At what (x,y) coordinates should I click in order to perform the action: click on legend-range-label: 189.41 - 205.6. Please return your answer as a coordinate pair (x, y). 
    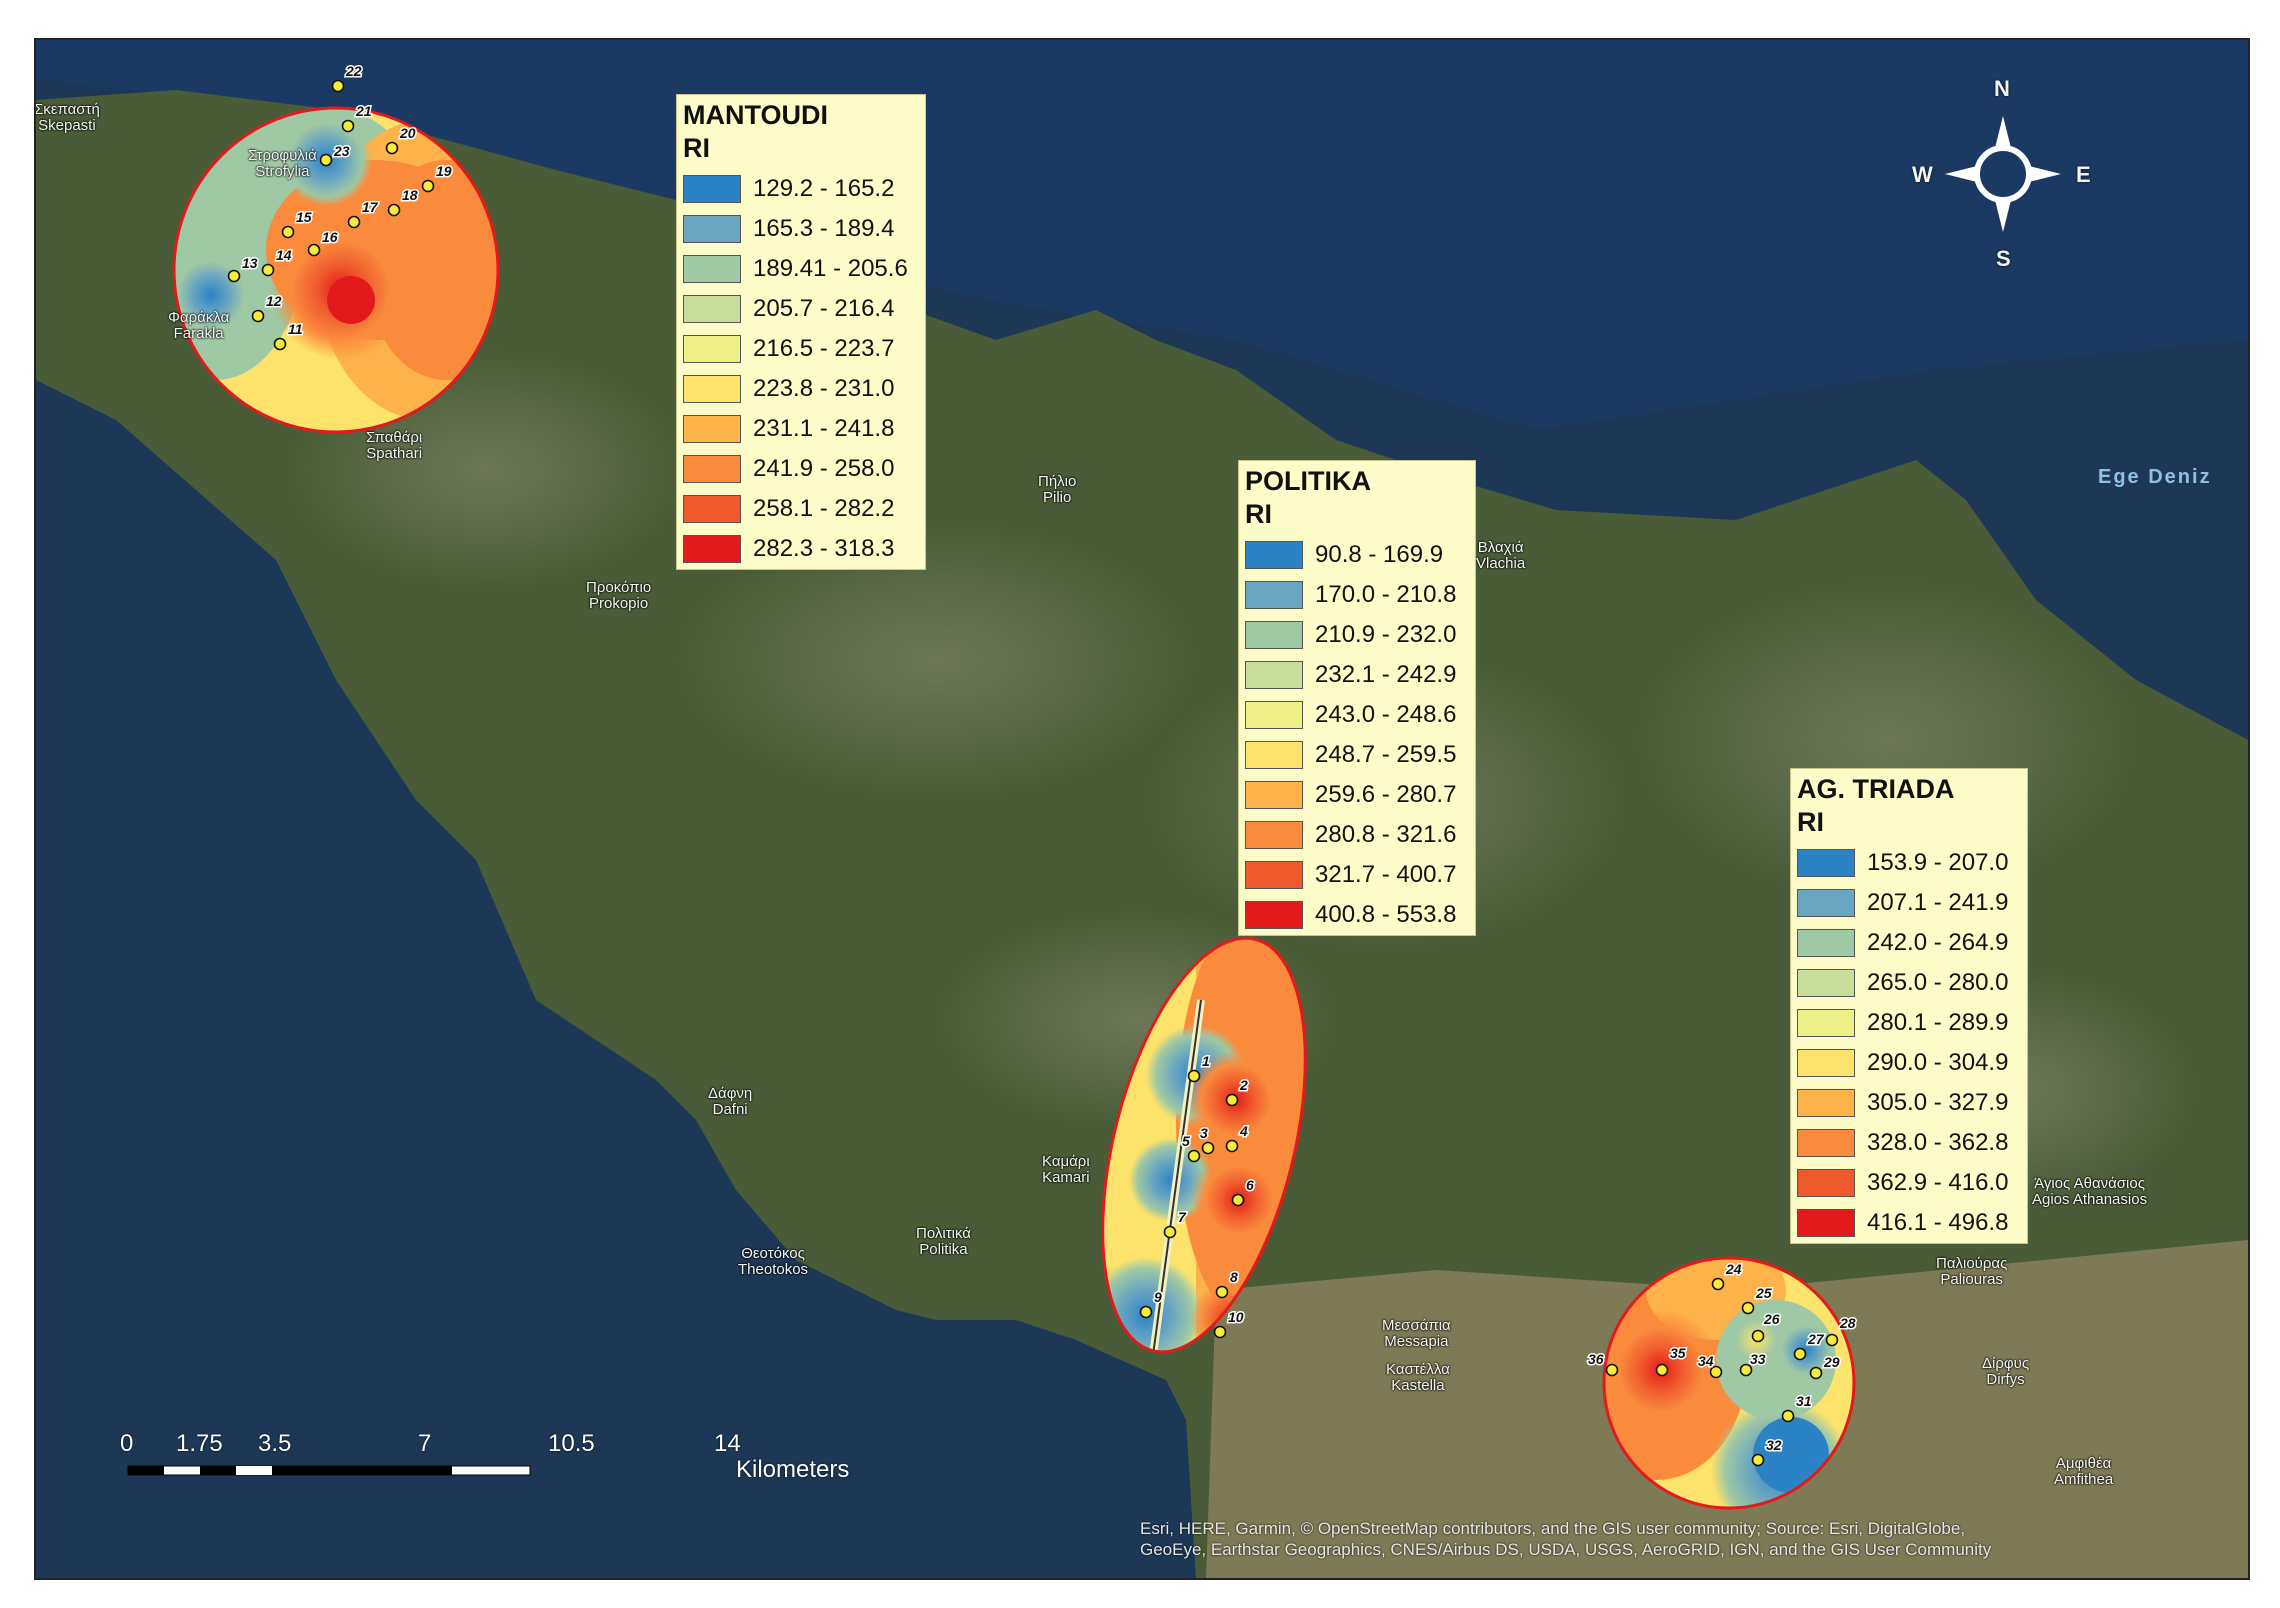
    Looking at the image, I should click on (830, 268).